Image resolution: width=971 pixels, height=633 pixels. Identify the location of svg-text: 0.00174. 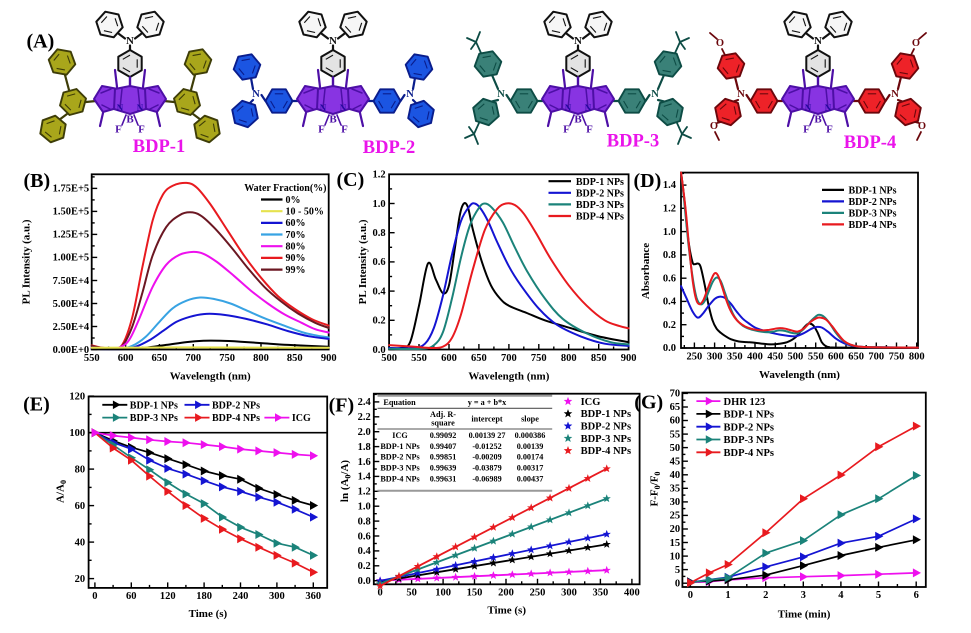
(530, 457).